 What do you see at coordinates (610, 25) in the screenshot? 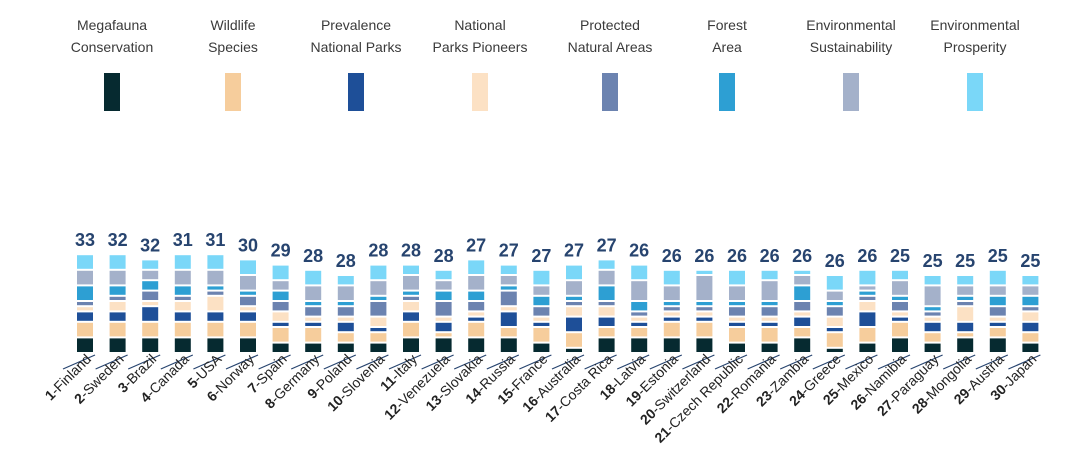
I see `legend-label-line: Protected` at bounding box center [610, 25].